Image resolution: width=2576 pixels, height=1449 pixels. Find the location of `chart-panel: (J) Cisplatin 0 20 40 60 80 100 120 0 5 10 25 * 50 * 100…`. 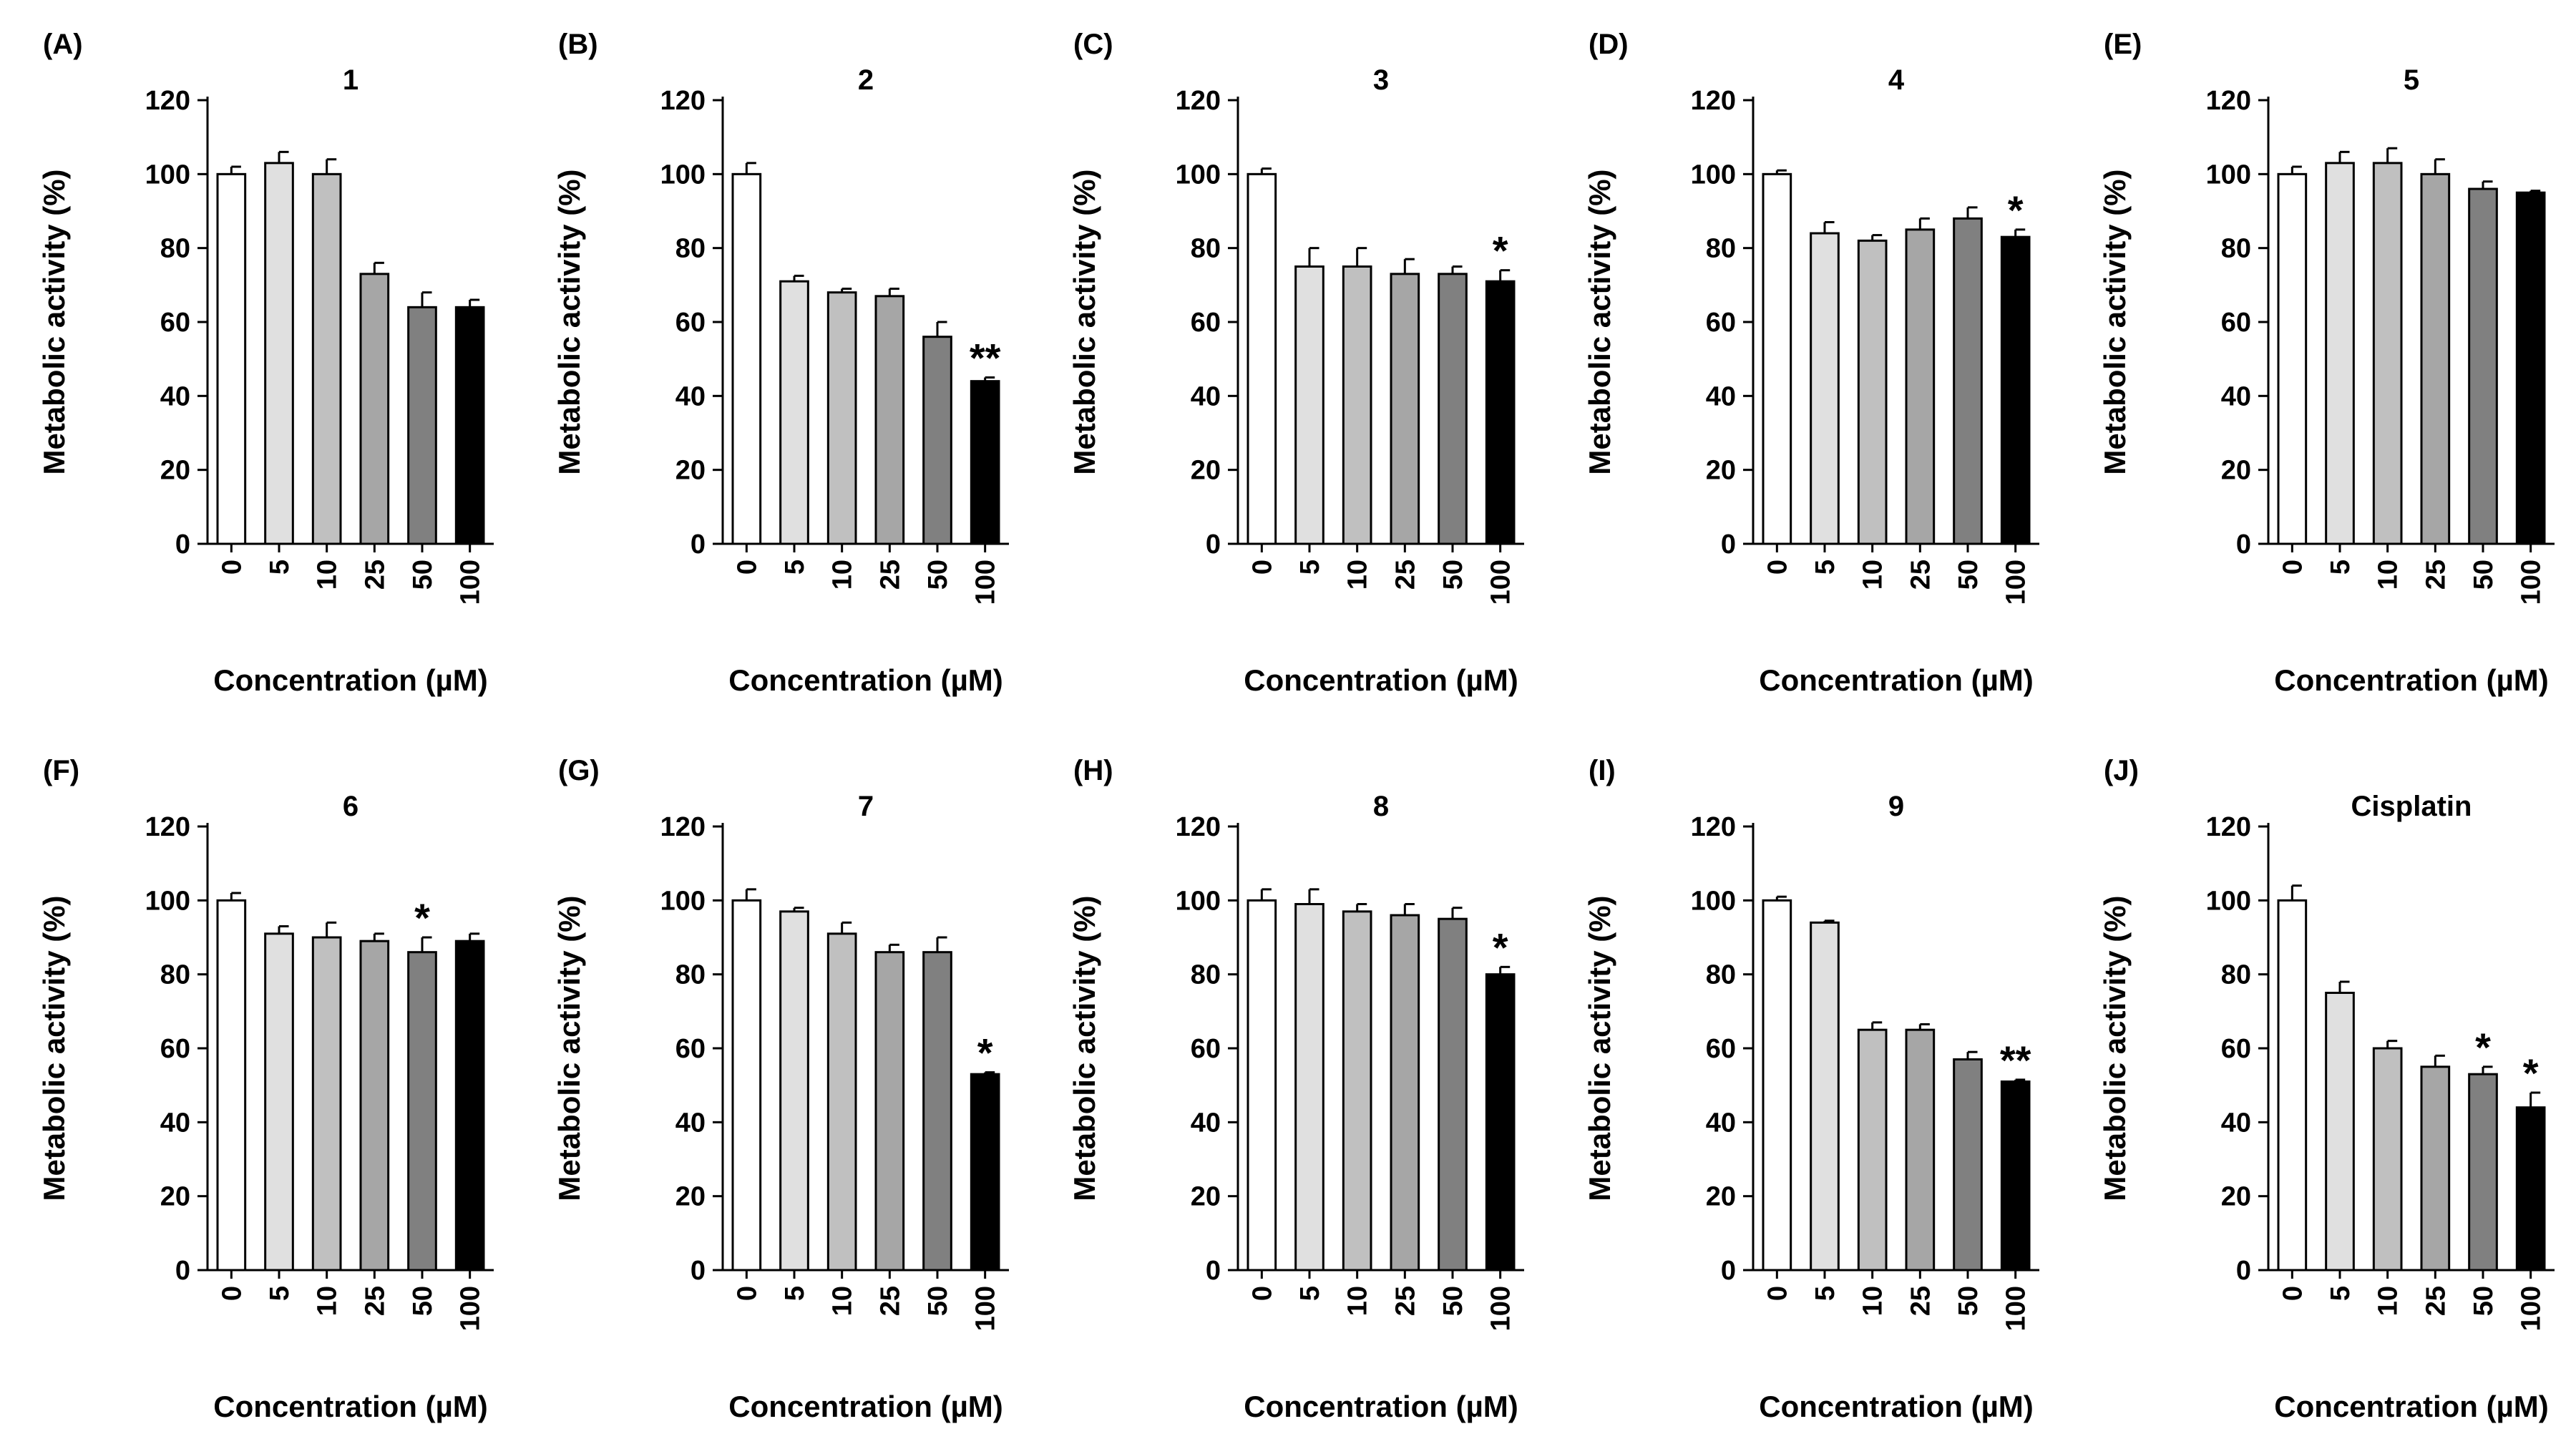

chart-panel: (J) Cisplatin 0 20 40 60 80 100 120 0 5 10 25 * 50 * 100… is located at coordinates (2326, 1089).